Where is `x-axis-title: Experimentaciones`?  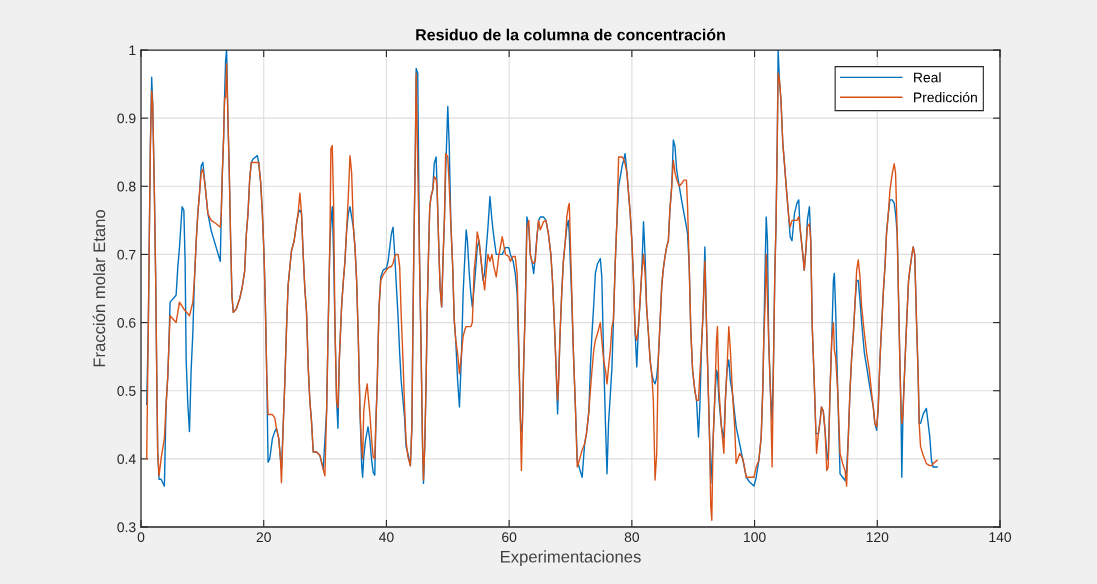 x-axis-title: Experimentaciones is located at coordinates (571, 558).